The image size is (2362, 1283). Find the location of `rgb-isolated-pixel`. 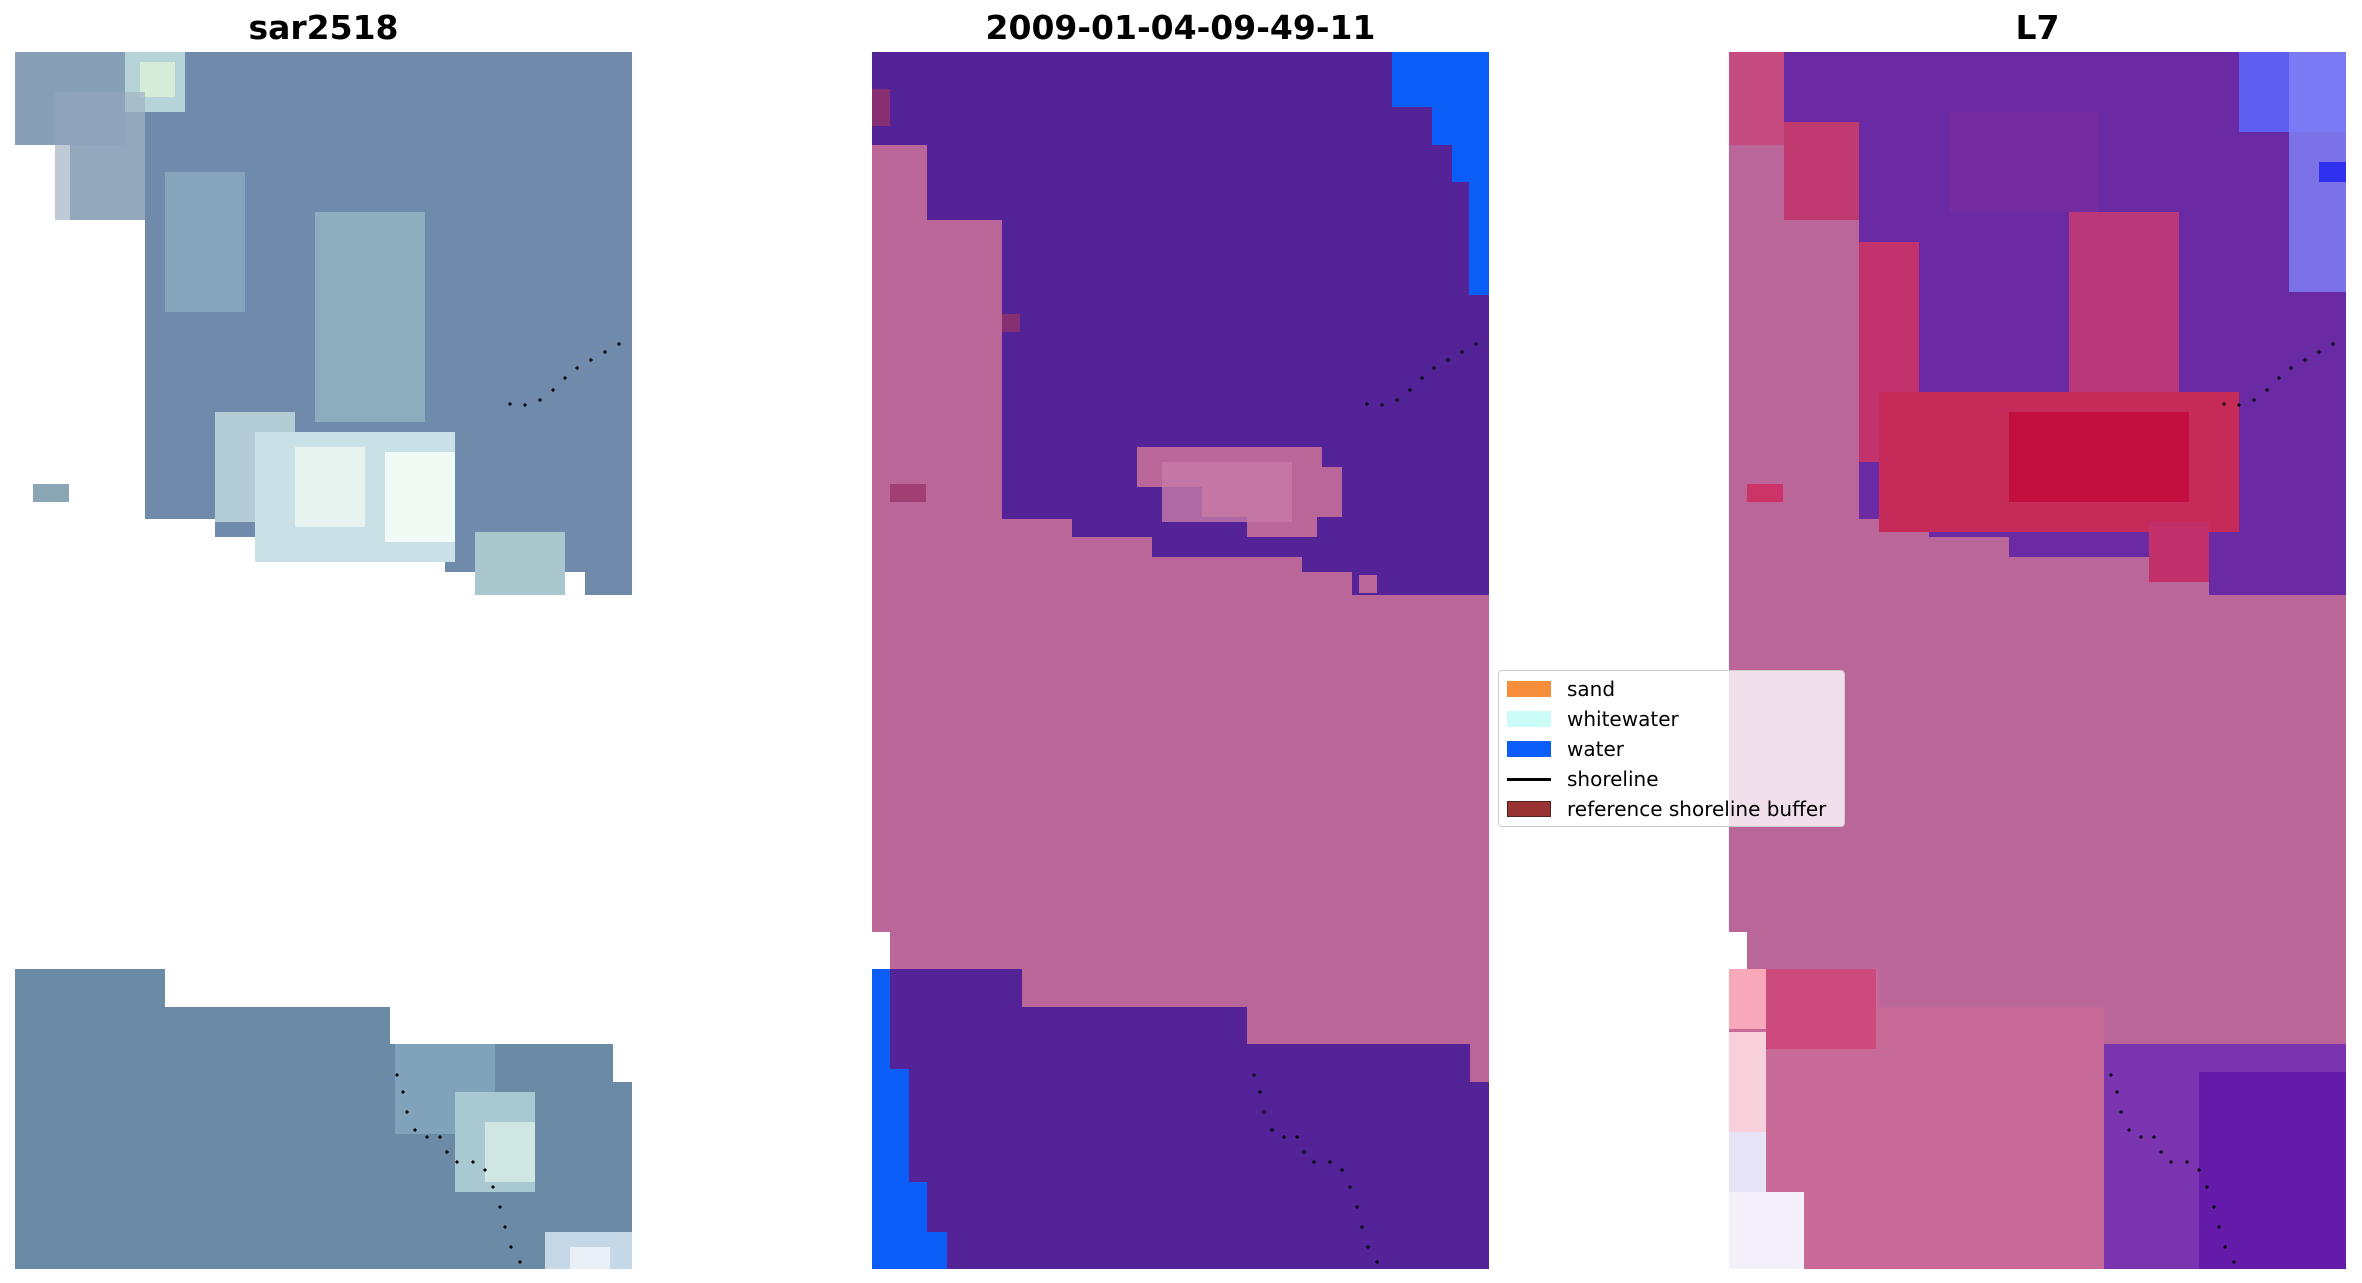

rgb-isolated-pixel is located at coordinates (51, 493).